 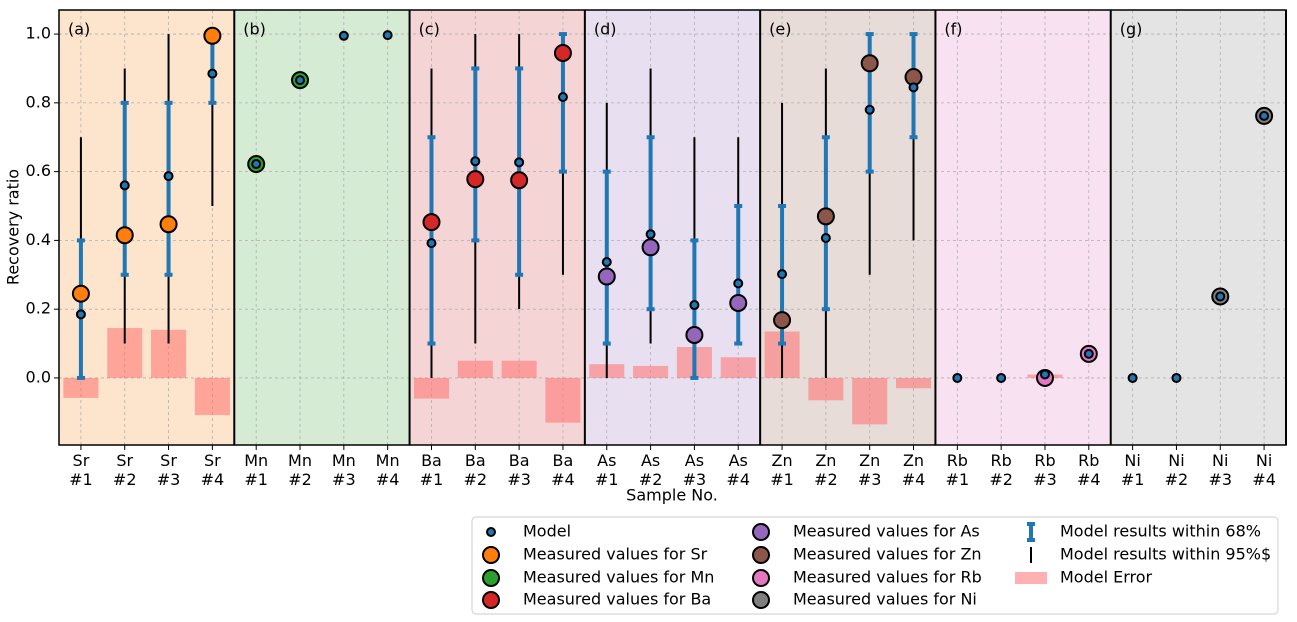 What do you see at coordinates (870, 470) in the screenshot?
I see `x-tick-label: Zn #3` at bounding box center [870, 470].